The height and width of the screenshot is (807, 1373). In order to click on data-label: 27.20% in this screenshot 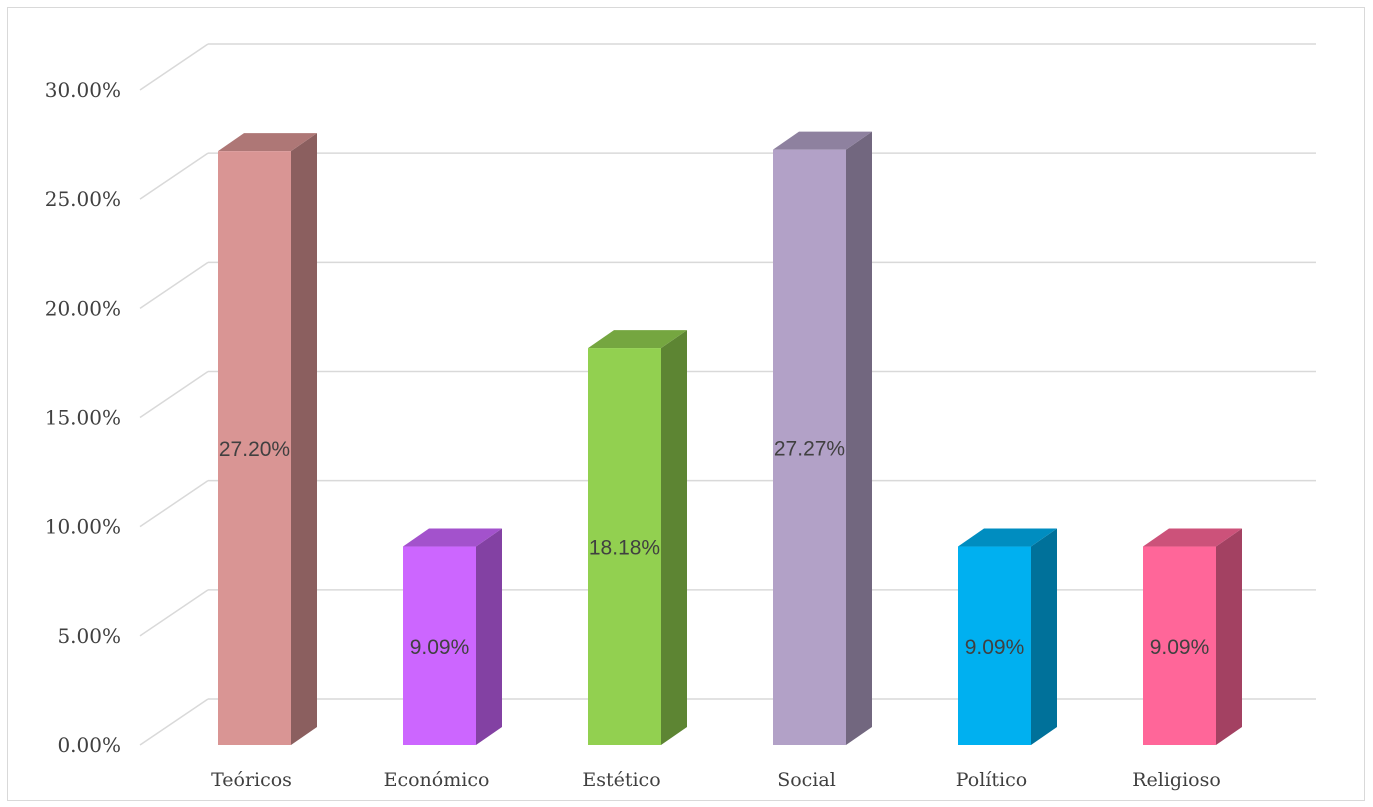, I will do `click(254, 449)`.